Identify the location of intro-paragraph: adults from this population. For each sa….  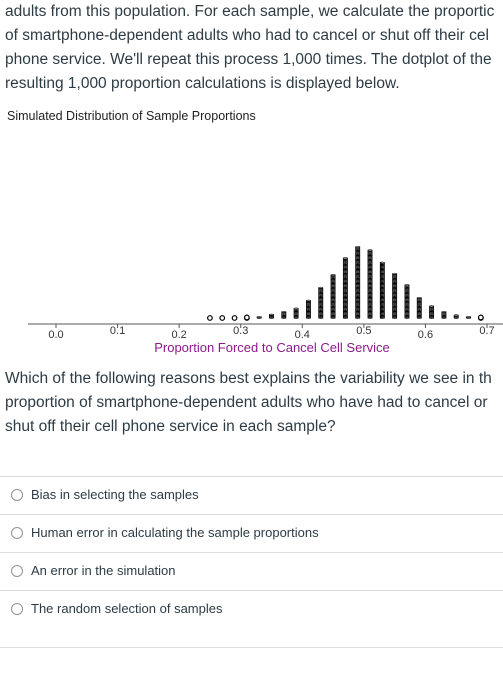
(254, 48).